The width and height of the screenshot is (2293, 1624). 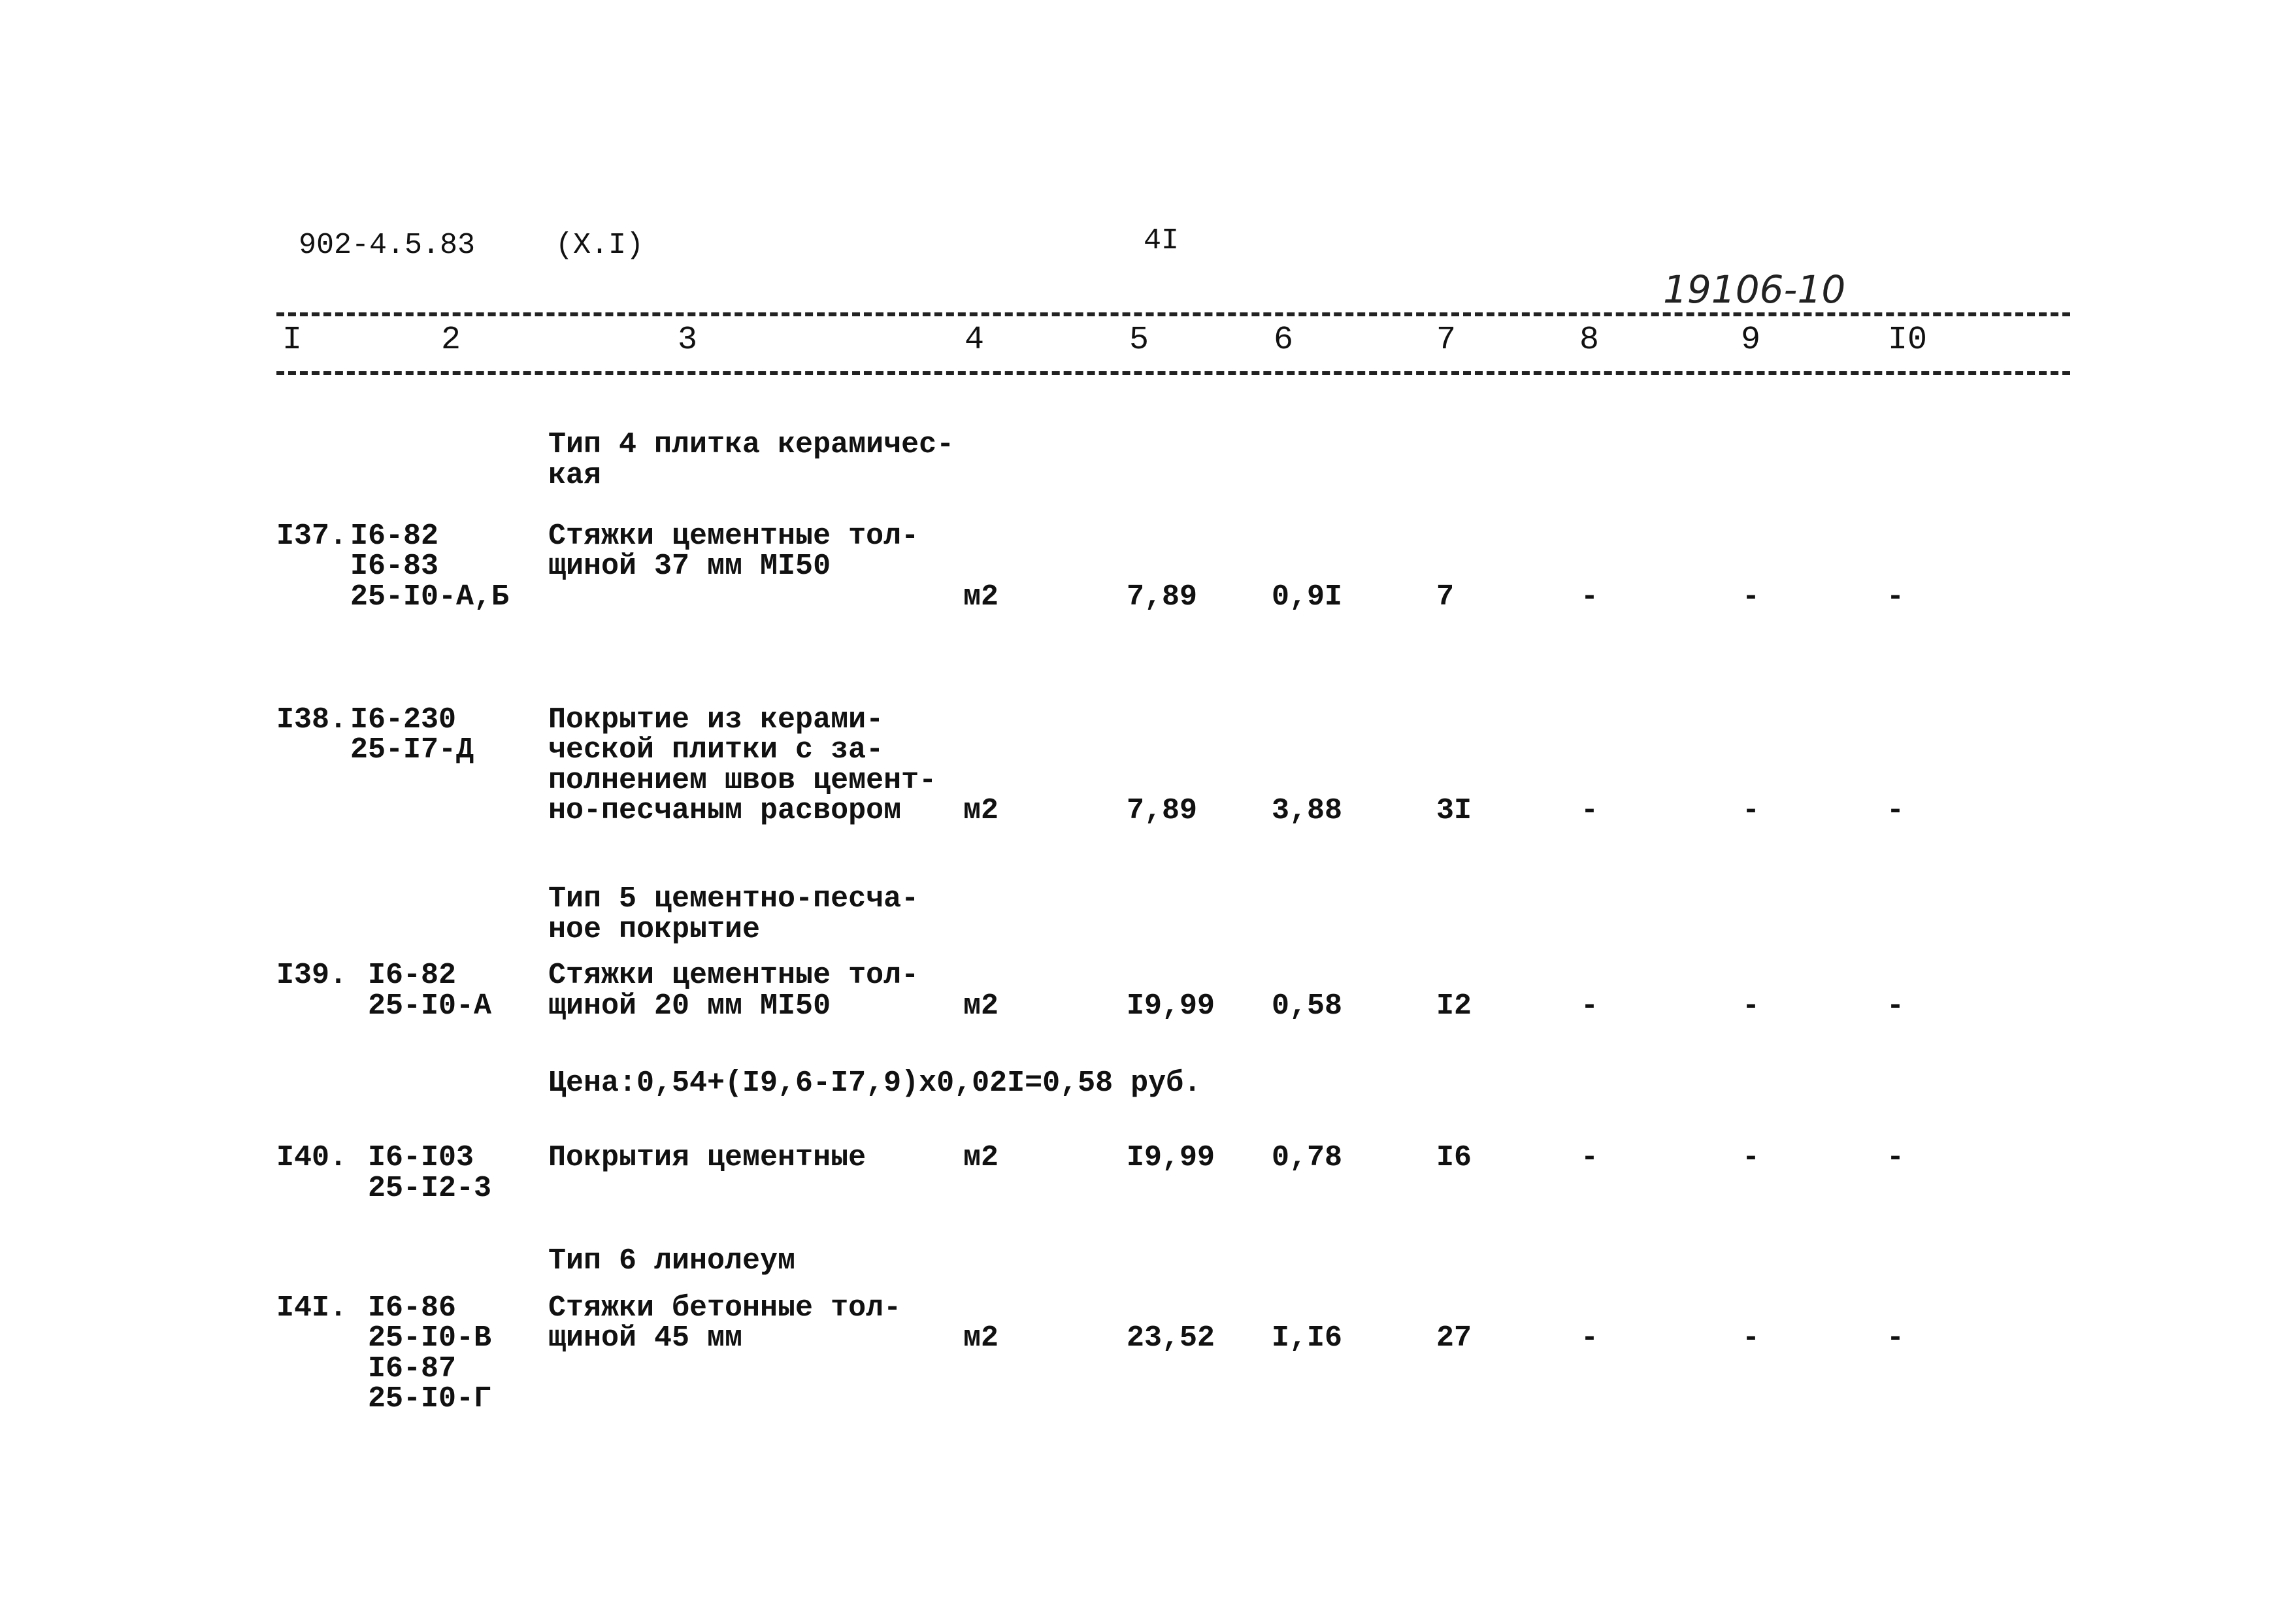 I want to click on value-col-7: 7, so click(x=1446, y=597).